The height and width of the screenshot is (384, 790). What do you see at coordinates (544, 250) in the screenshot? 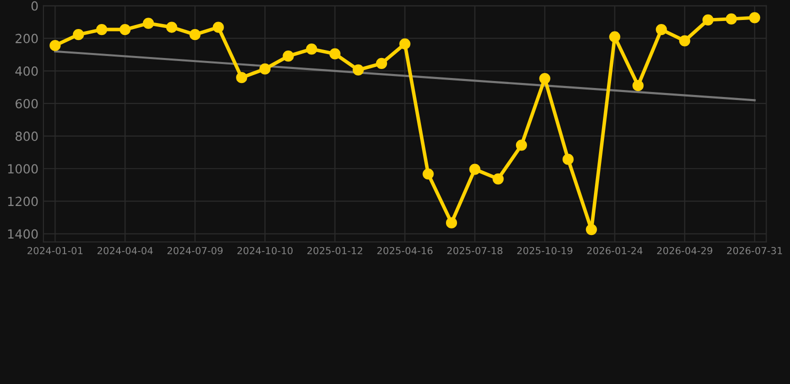
I see `x-tick-label: 2025-10-19` at bounding box center [544, 250].